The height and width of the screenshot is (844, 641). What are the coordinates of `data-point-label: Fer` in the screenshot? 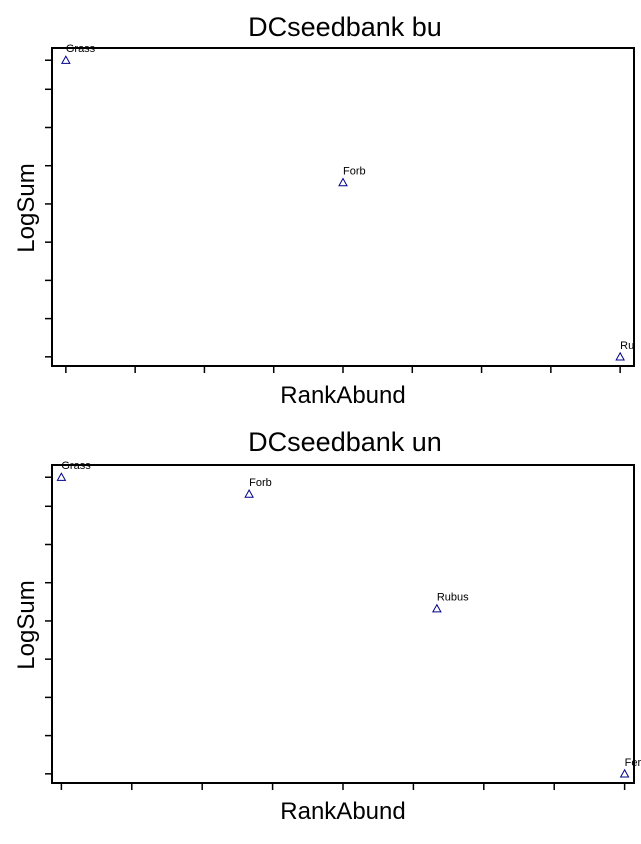 It's located at (633, 763).